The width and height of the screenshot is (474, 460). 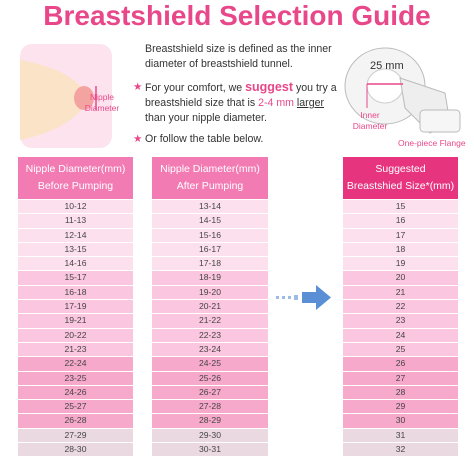 What do you see at coordinates (210, 264) in the screenshot?
I see `table-cell: 17-18` at bounding box center [210, 264].